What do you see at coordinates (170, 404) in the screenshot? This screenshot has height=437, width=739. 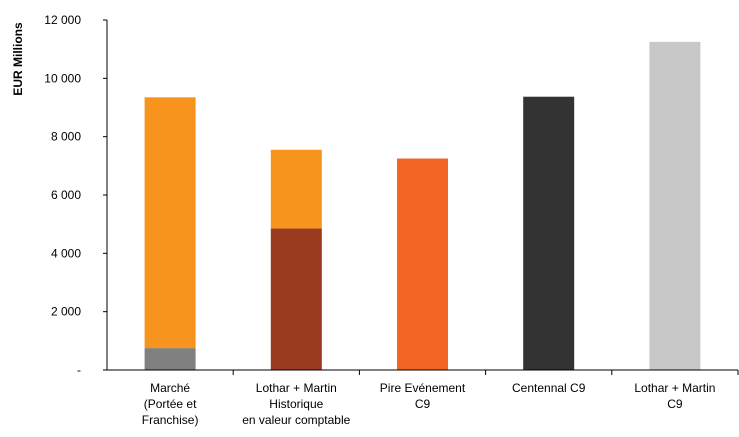 I see `x-category-label: (Portée et` at bounding box center [170, 404].